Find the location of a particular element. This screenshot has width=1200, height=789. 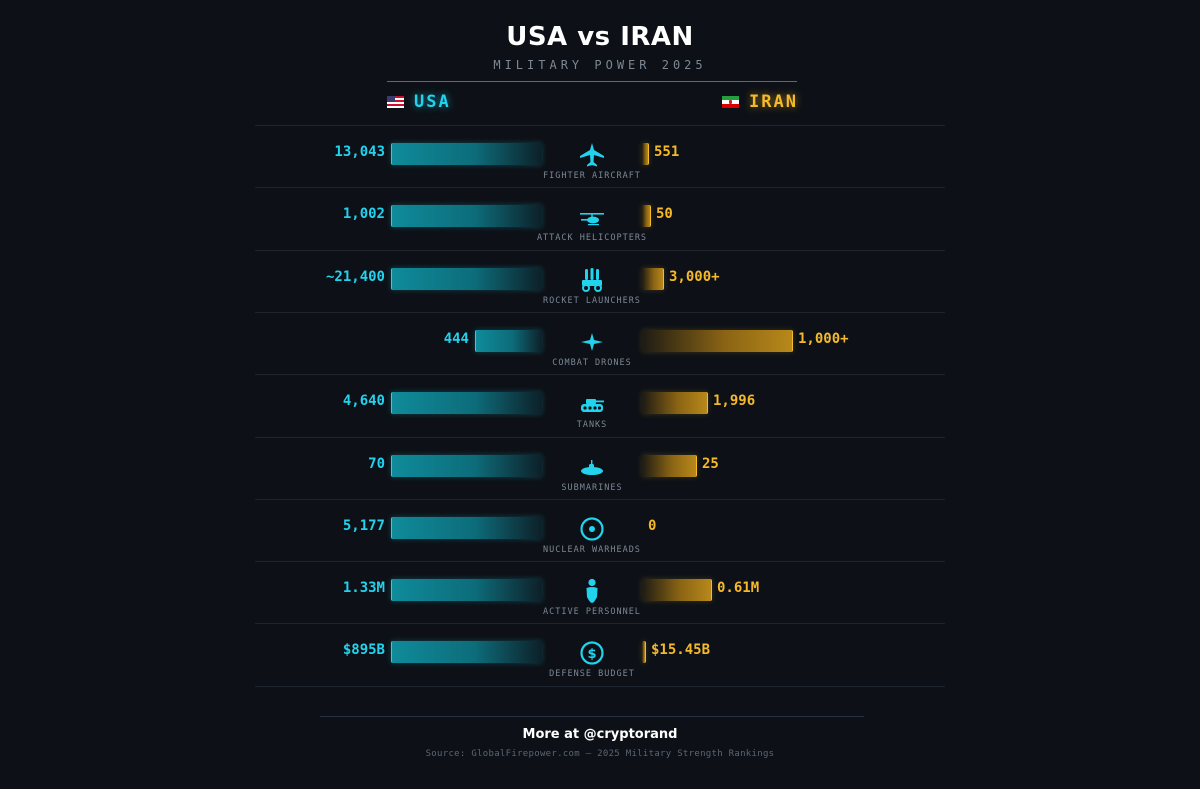

metric-label: COMBAT DRONES is located at coordinates (592, 362).